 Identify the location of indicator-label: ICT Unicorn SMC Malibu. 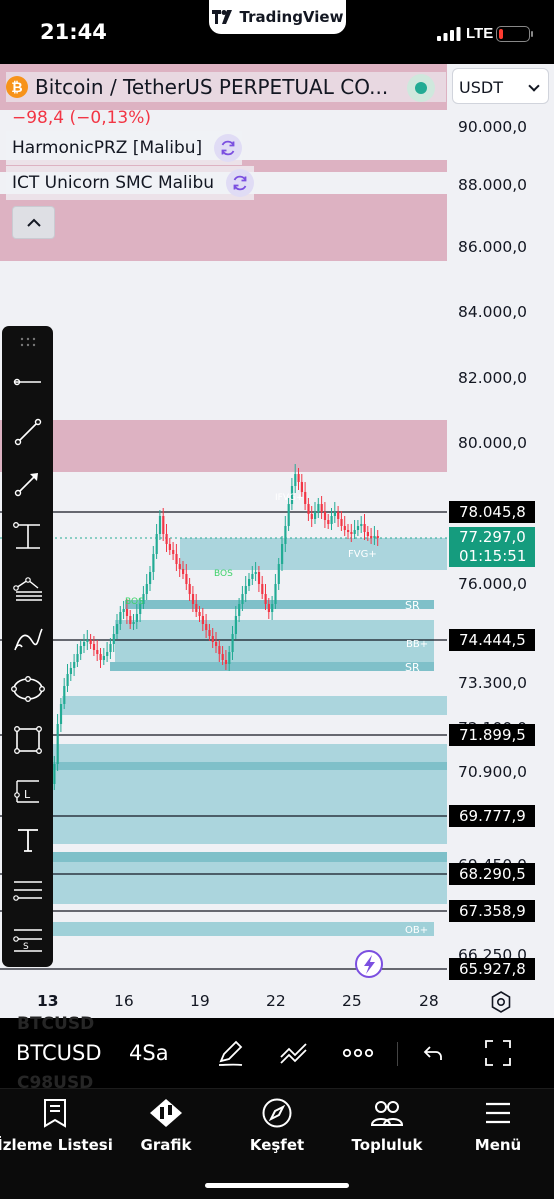
(113, 183).